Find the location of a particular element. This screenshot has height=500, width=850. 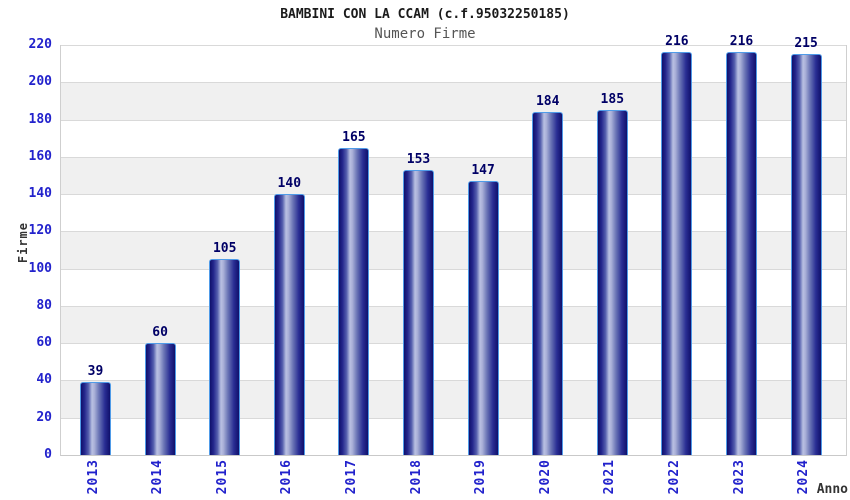

y-tick-label: 140 is located at coordinates (40, 194).